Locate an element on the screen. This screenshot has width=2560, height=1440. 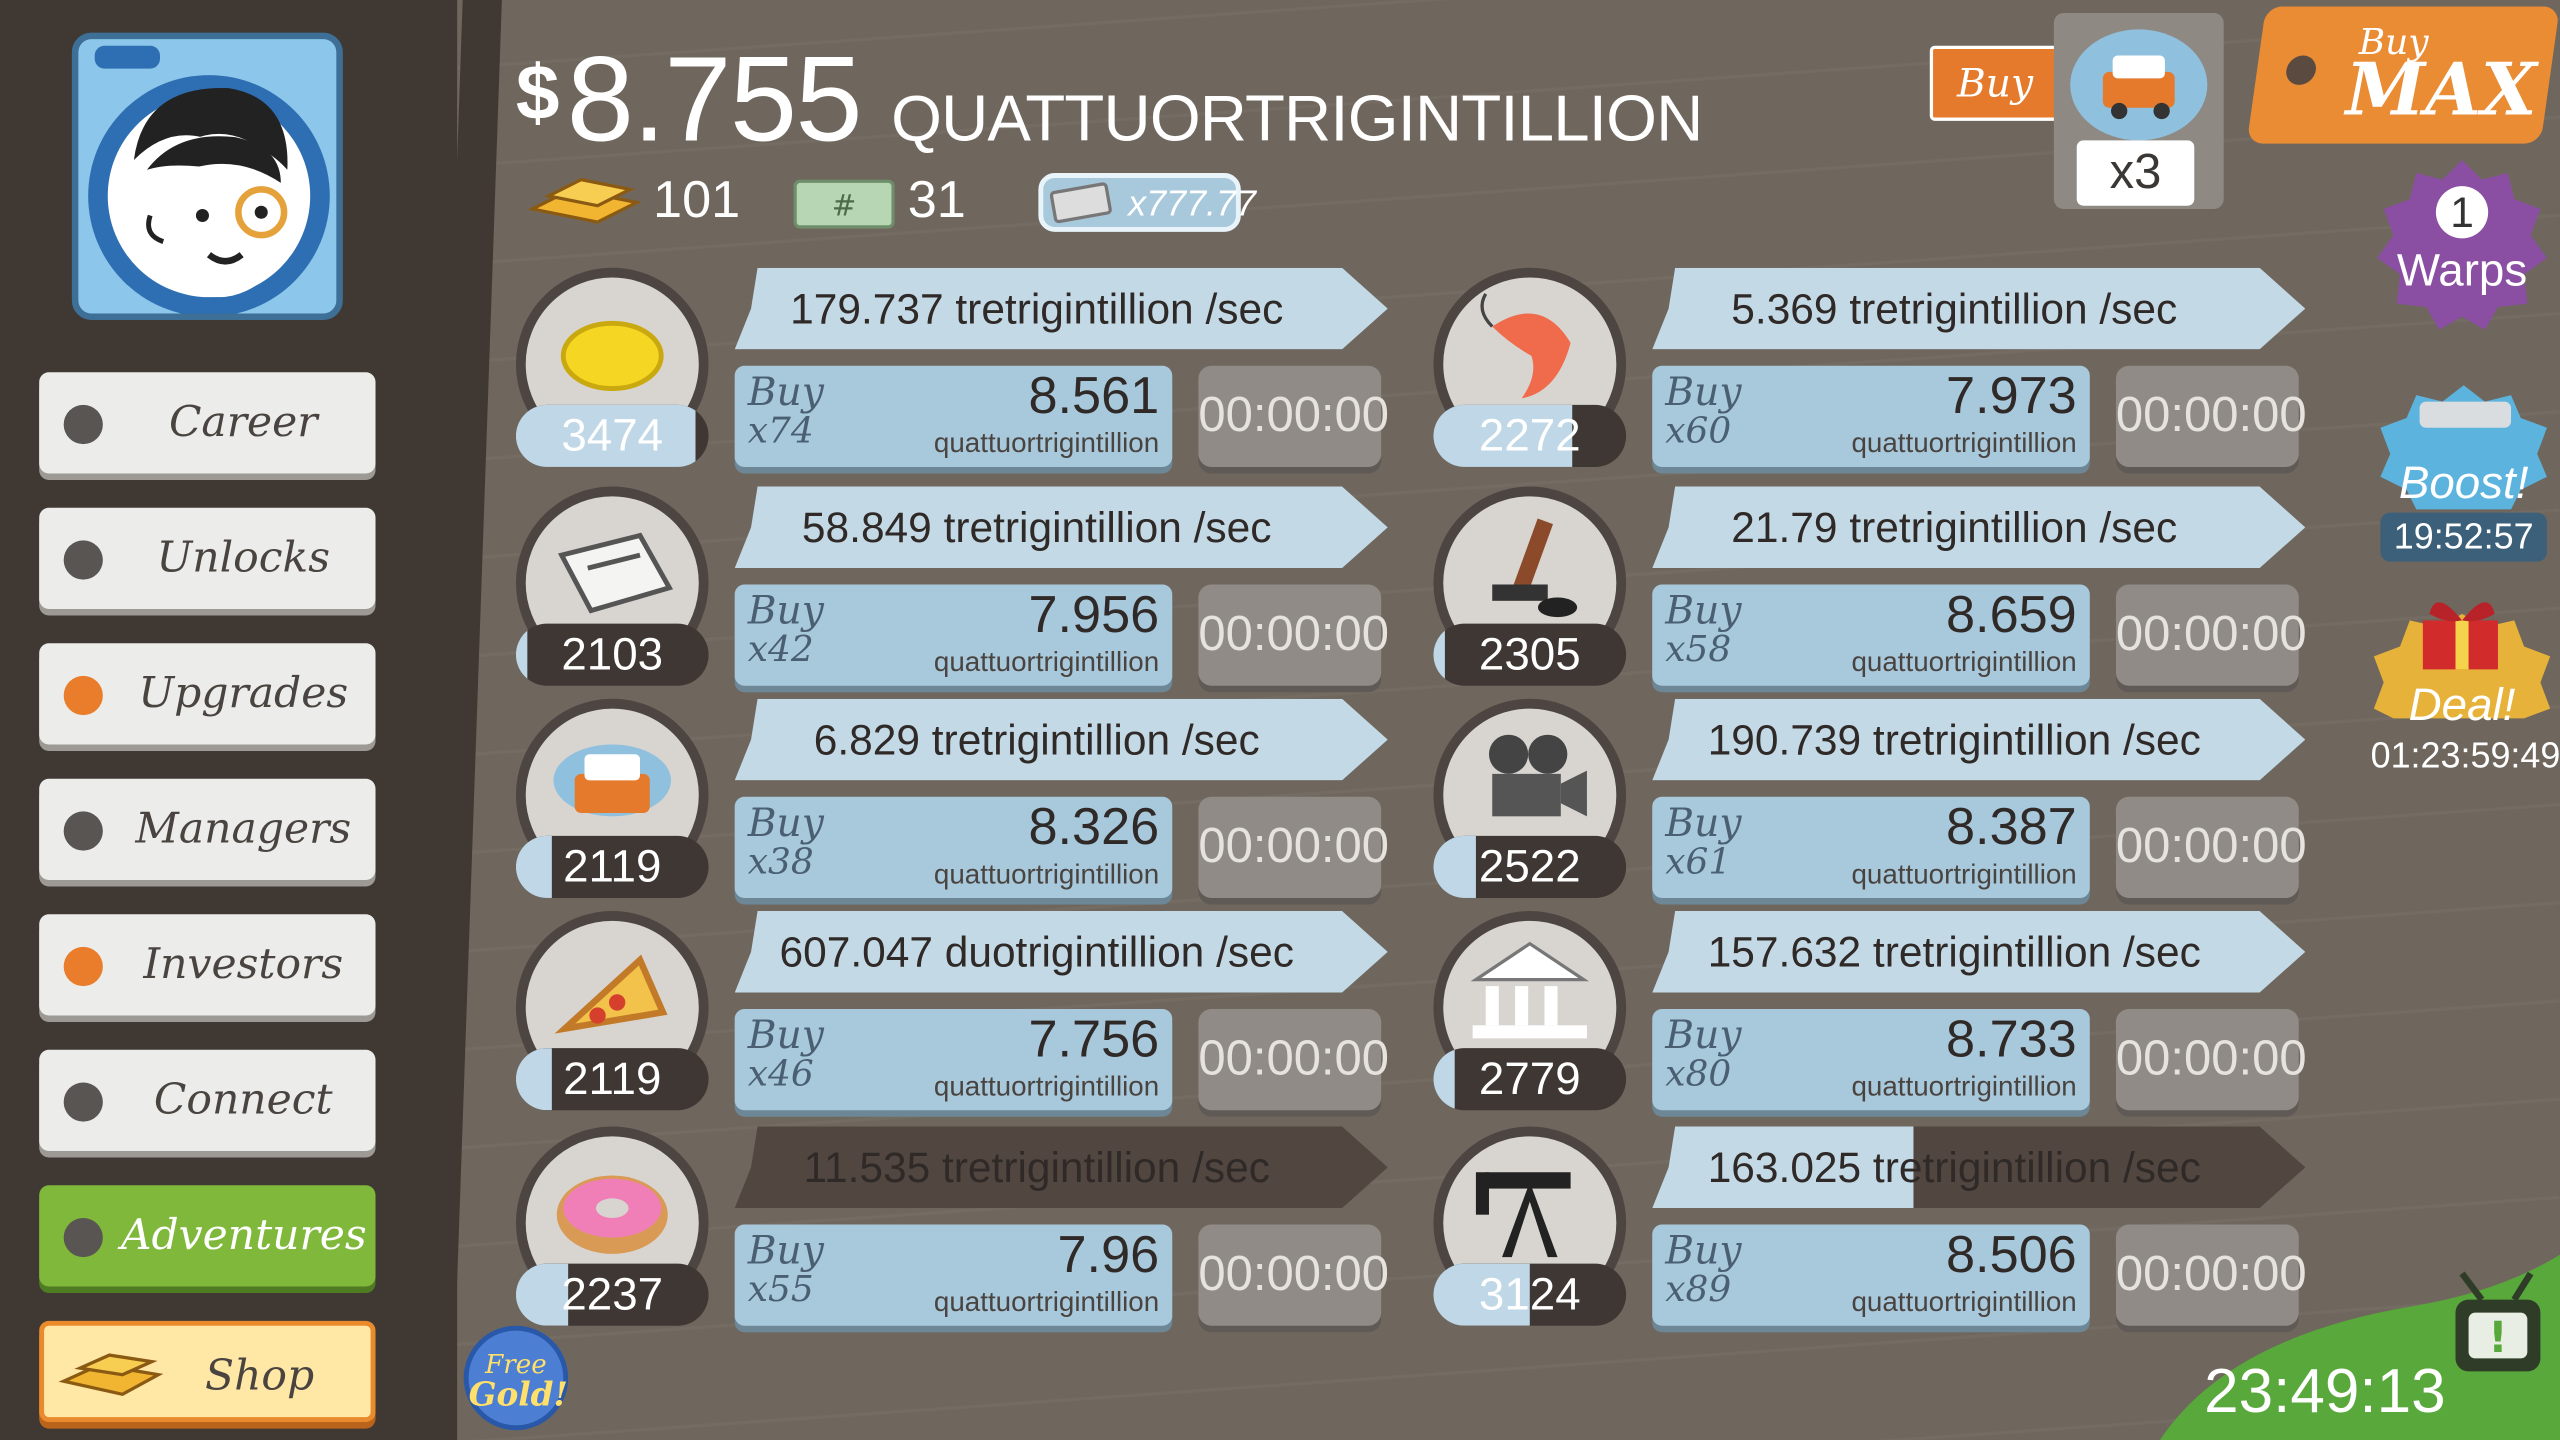
business-owned-count: 2305 is located at coordinates (1530, 654).